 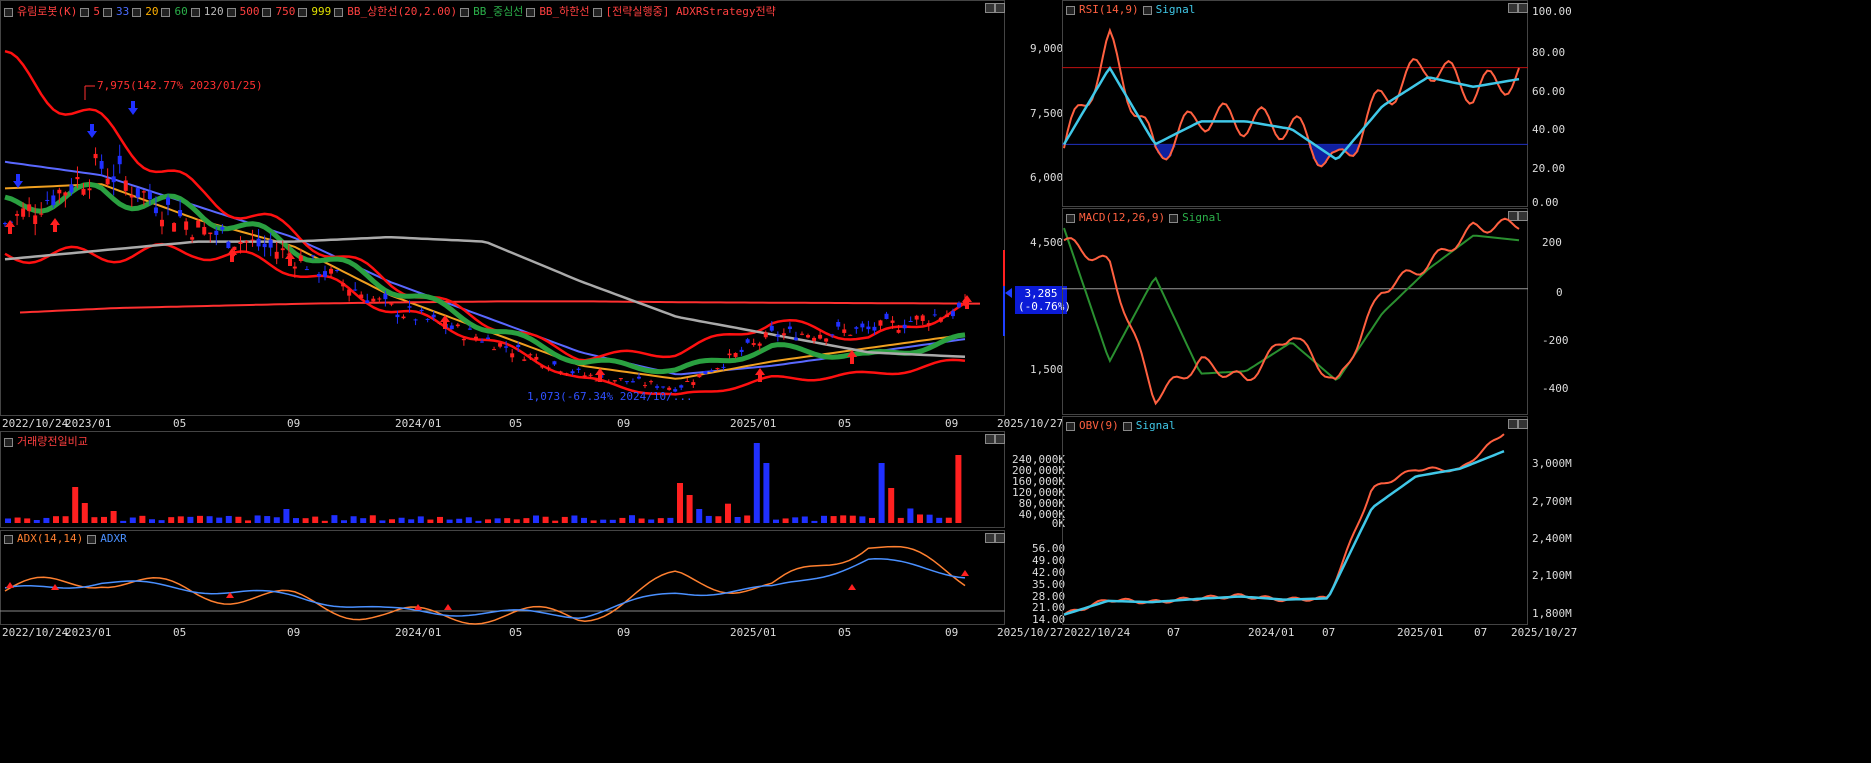 What do you see at coordinates (418, 607) in the screenshot?
I see `adx-buy-arrow` at bounding box center [418, 607].